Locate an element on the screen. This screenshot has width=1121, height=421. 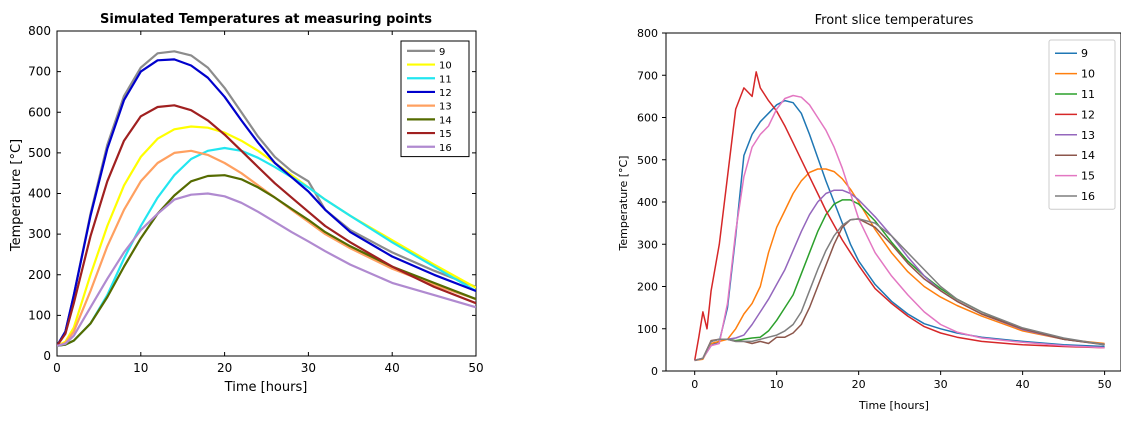
right-xtick-label: 20 is located at coordinates (859, 384).